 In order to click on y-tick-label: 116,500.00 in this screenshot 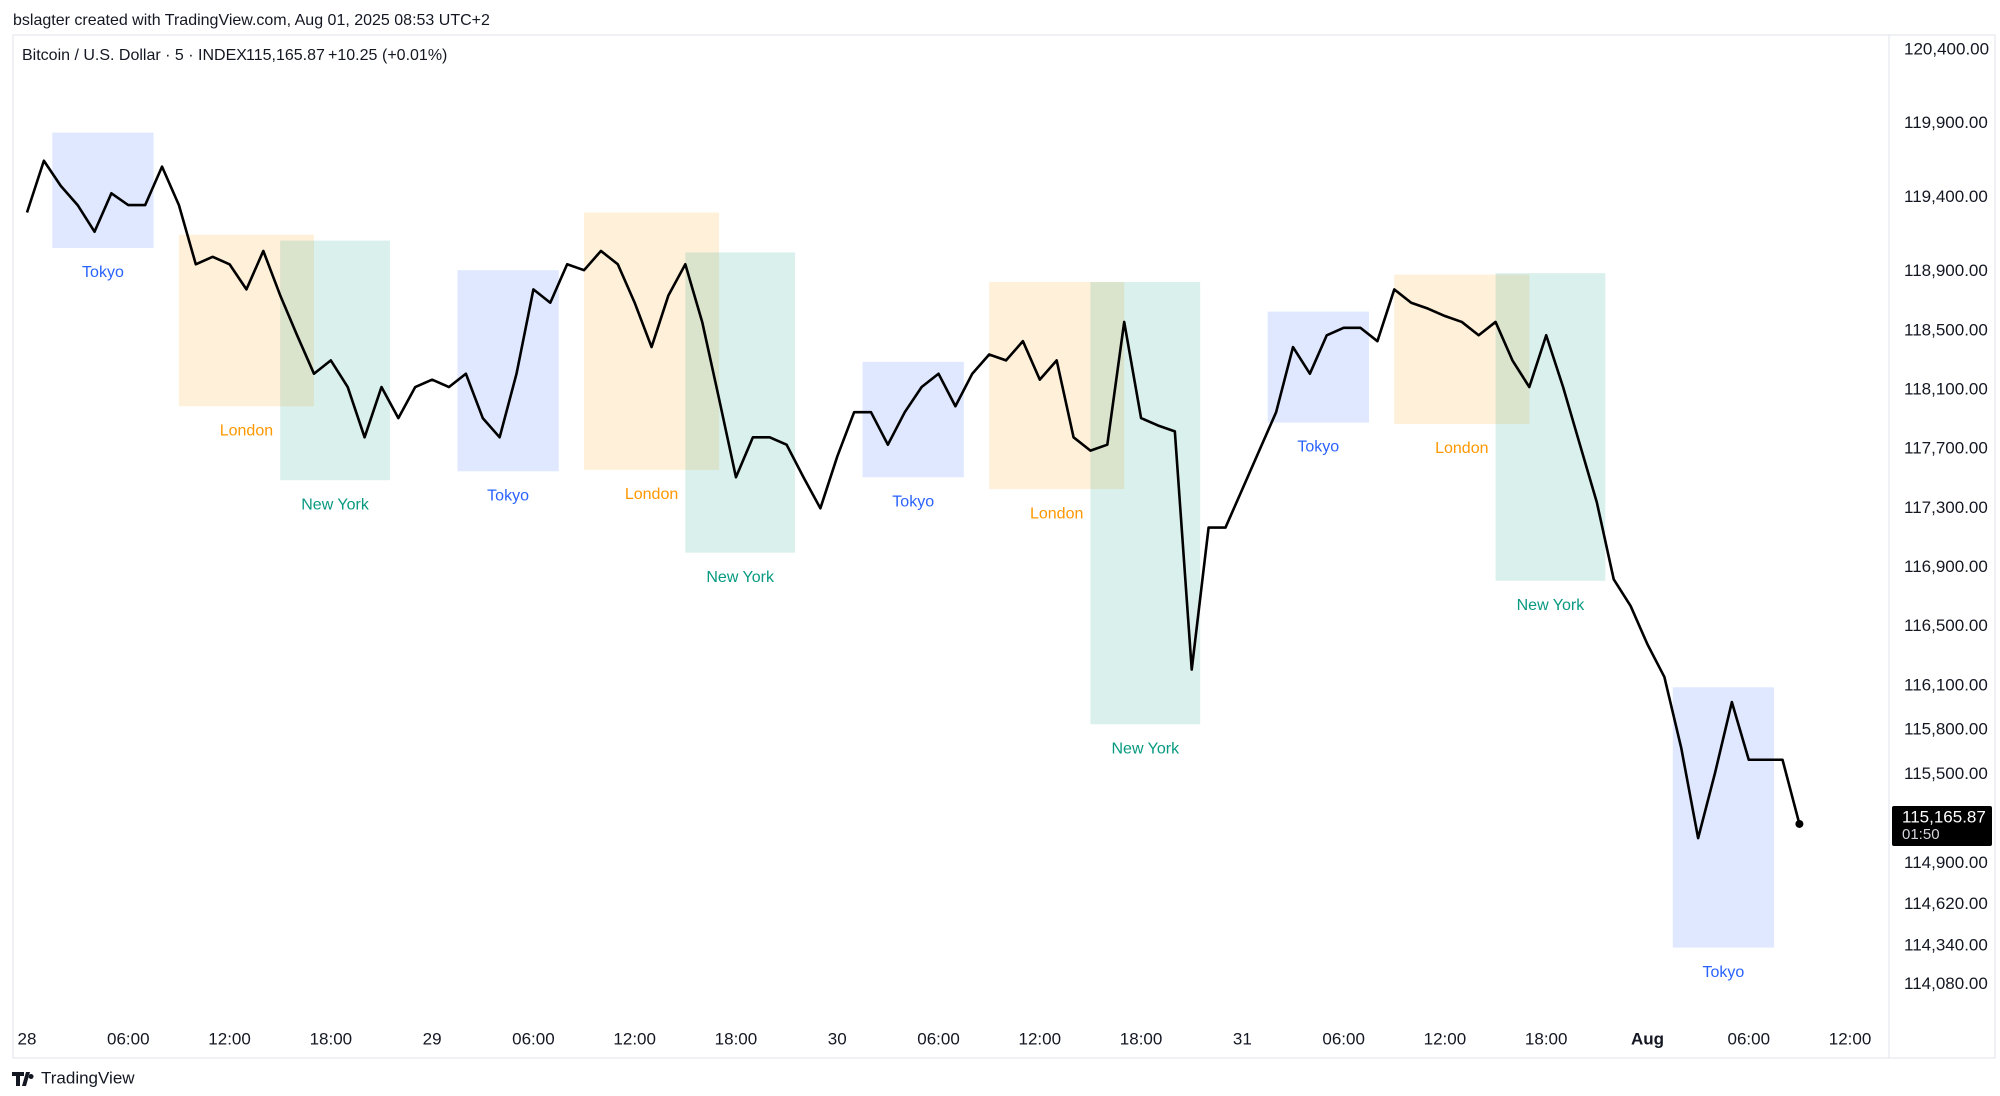, I will do `click(1946, 625)`.